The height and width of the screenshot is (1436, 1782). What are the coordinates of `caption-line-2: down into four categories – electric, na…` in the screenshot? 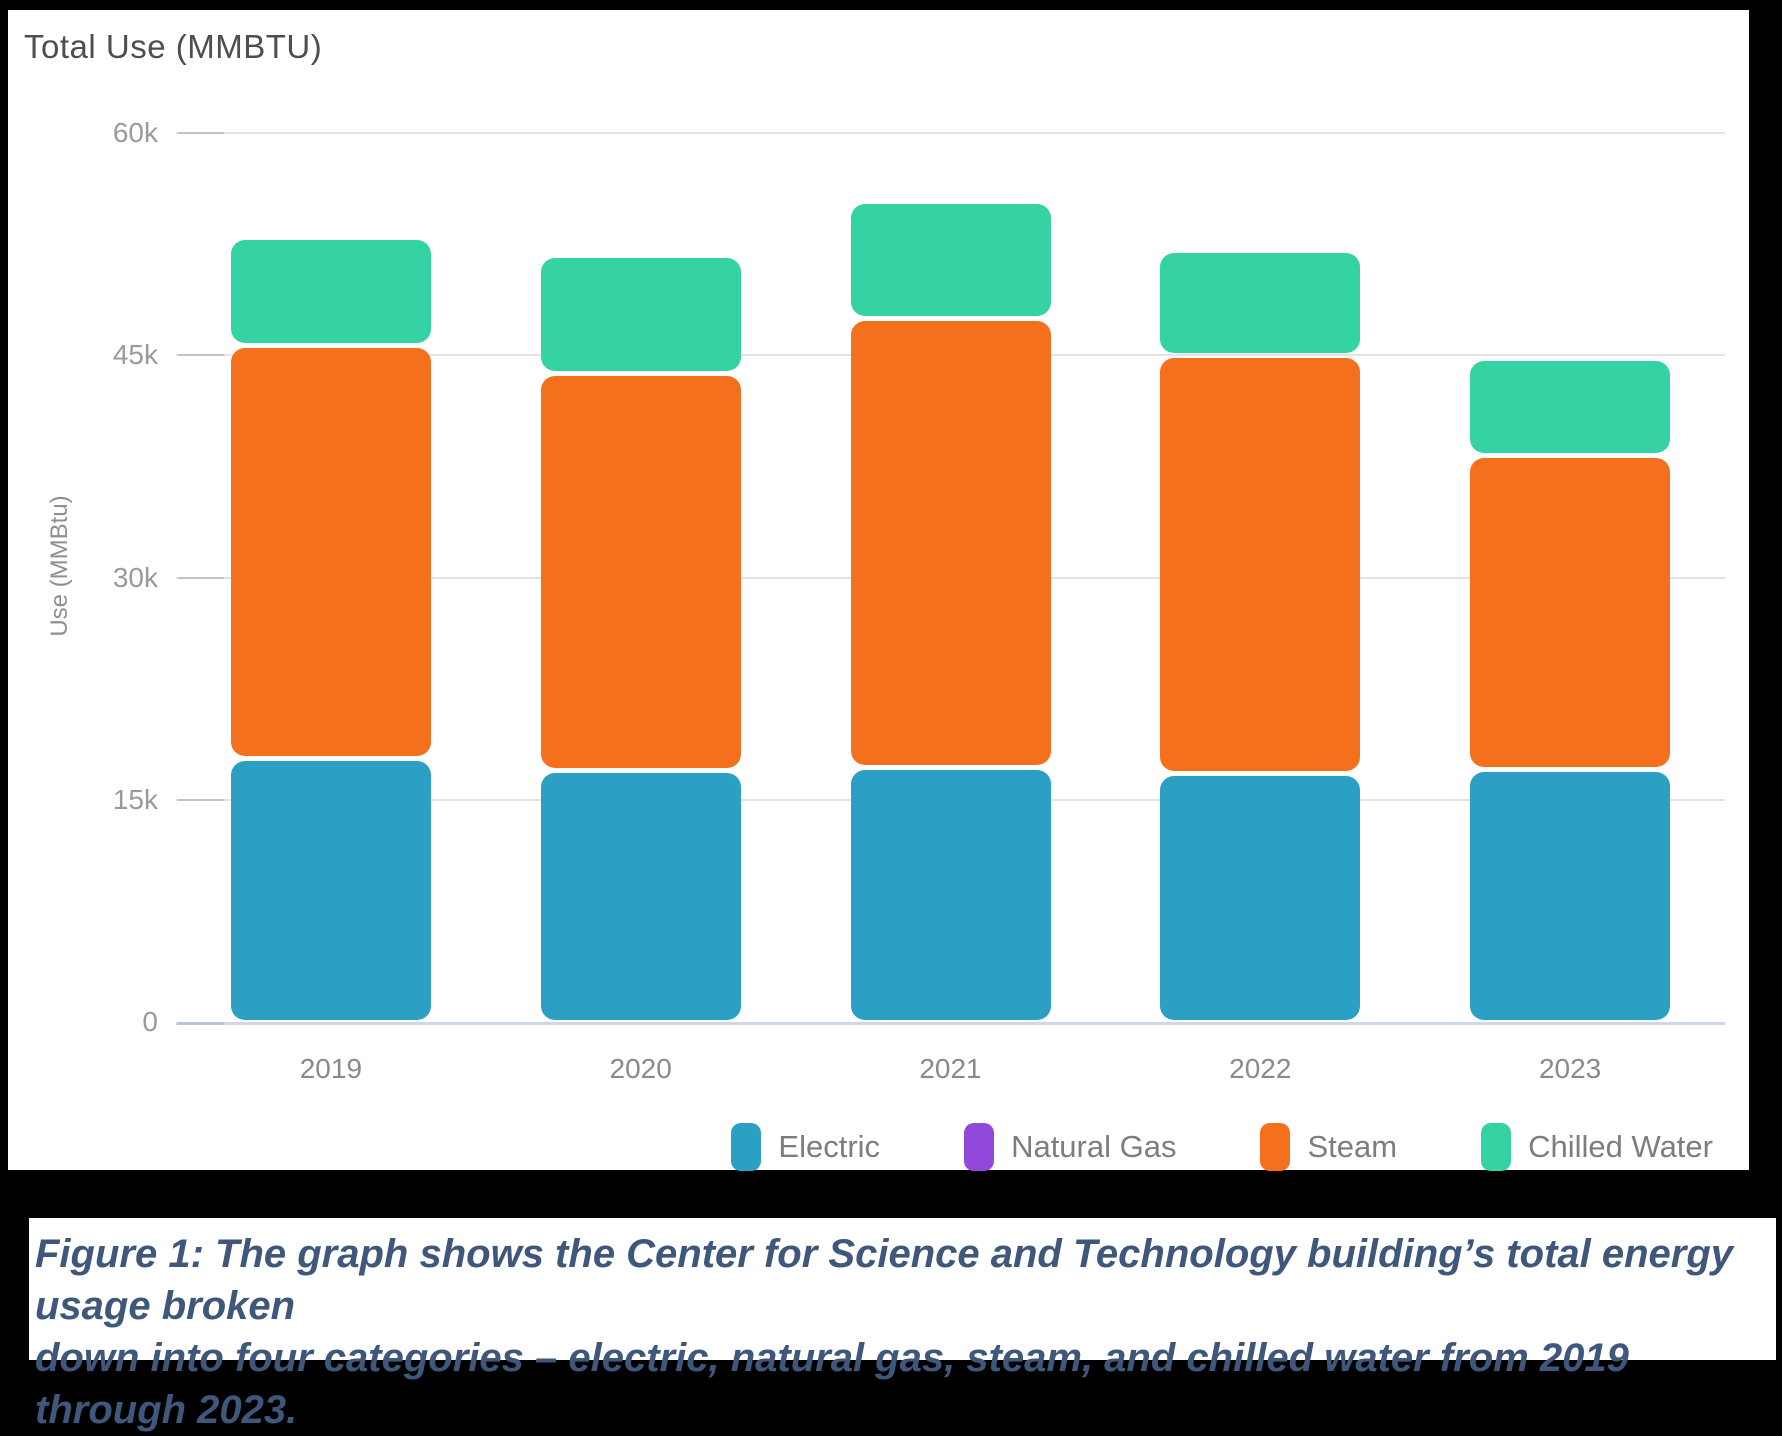 It's located at (832, 1384).